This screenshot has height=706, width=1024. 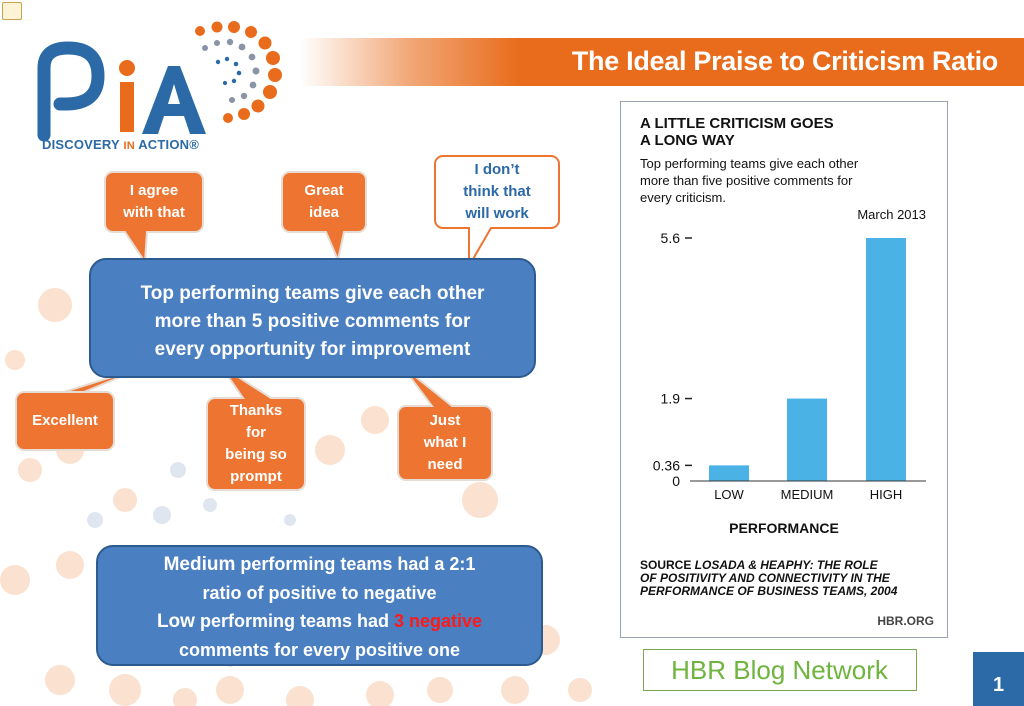 I want to click on chart-title-line-2: A LONG WAY, so click(x=687, y=140).